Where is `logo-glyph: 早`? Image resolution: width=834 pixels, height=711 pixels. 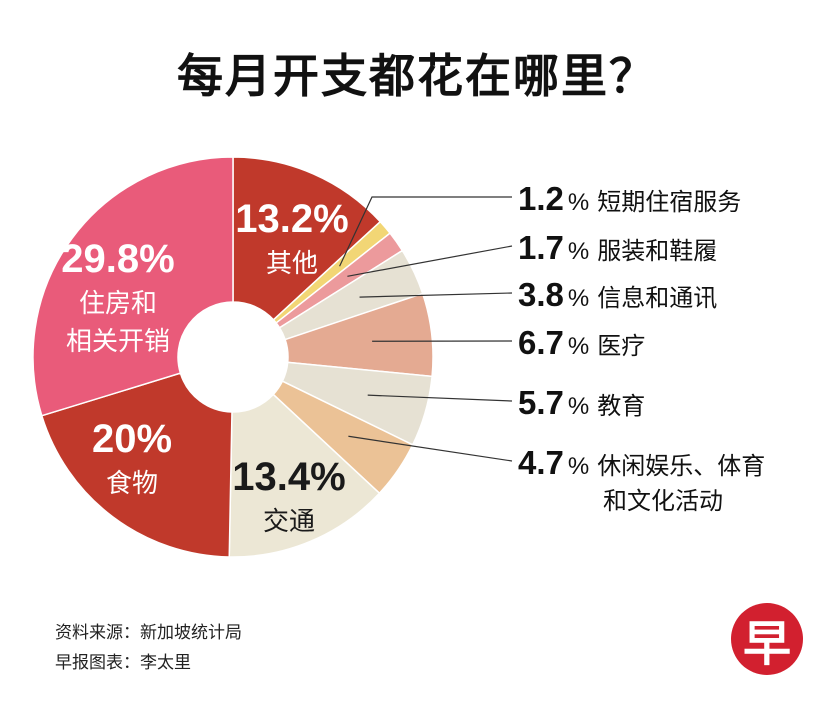 logo-glyph: 早 is located at coordinates (766, 644).